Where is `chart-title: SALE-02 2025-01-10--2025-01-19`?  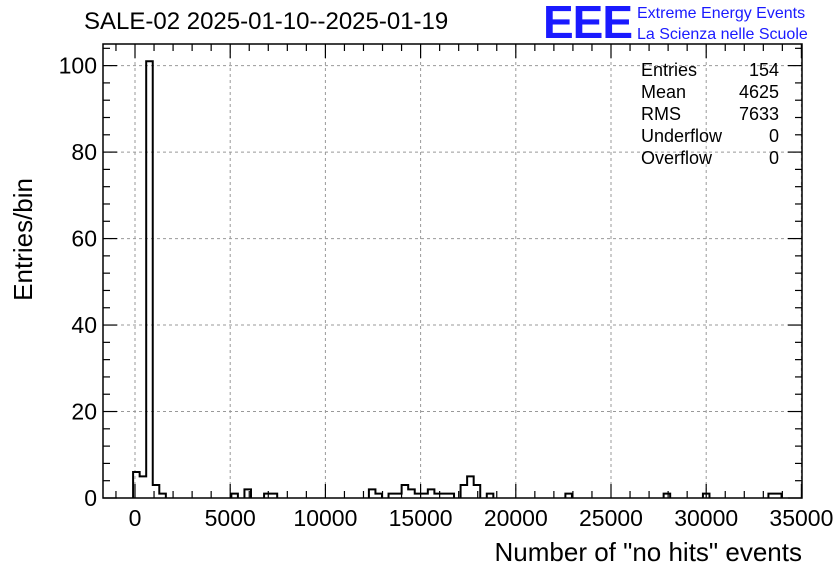 chart-title: SALE-02 2025-01-10--2025-01-19 is located at coordinates (266, 21).